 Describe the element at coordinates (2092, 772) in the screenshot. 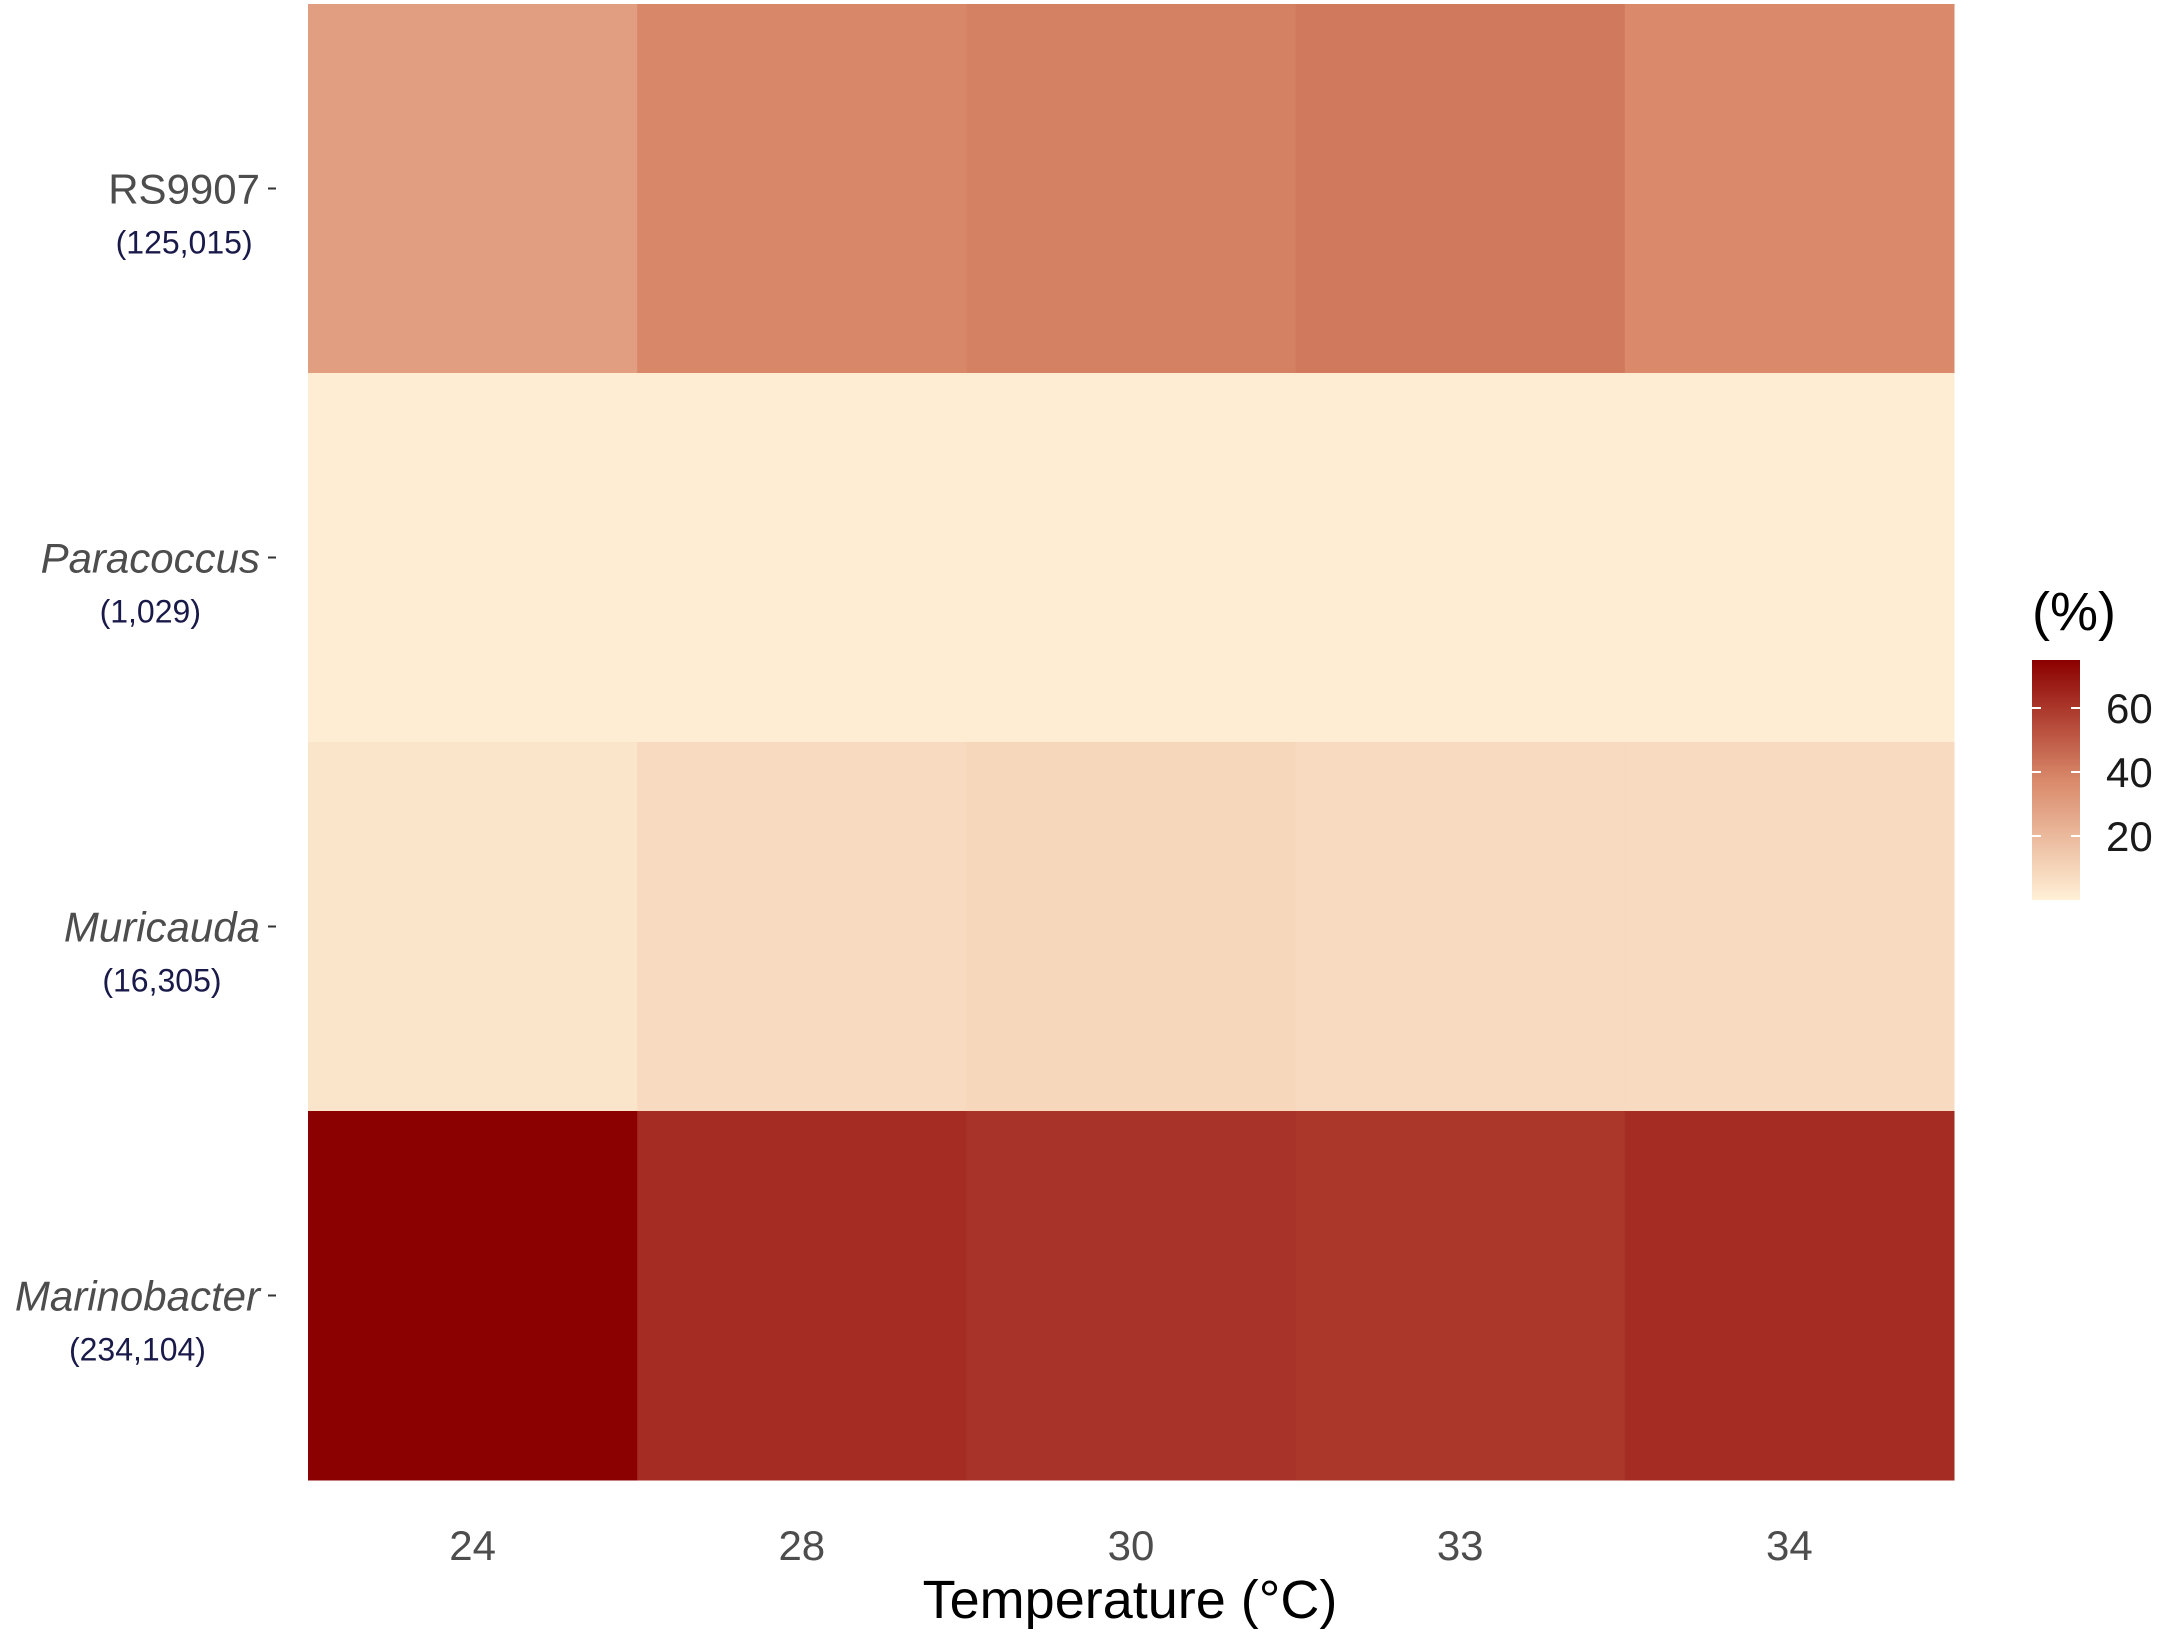

I see `legend-ticks: 20 40 60` at that location.